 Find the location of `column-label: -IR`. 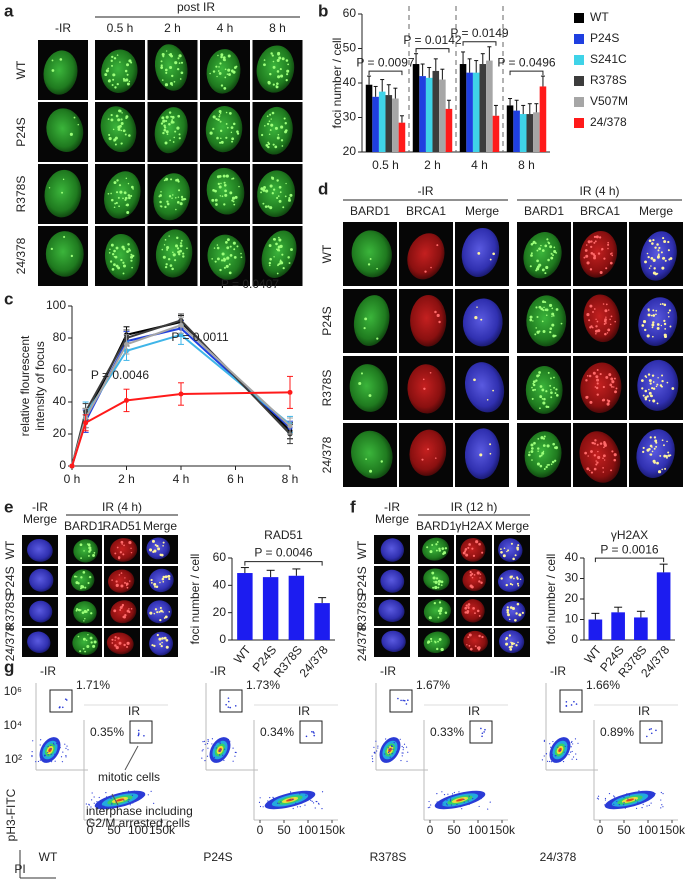

column-label: -IR is located at coordinates (63, 28).